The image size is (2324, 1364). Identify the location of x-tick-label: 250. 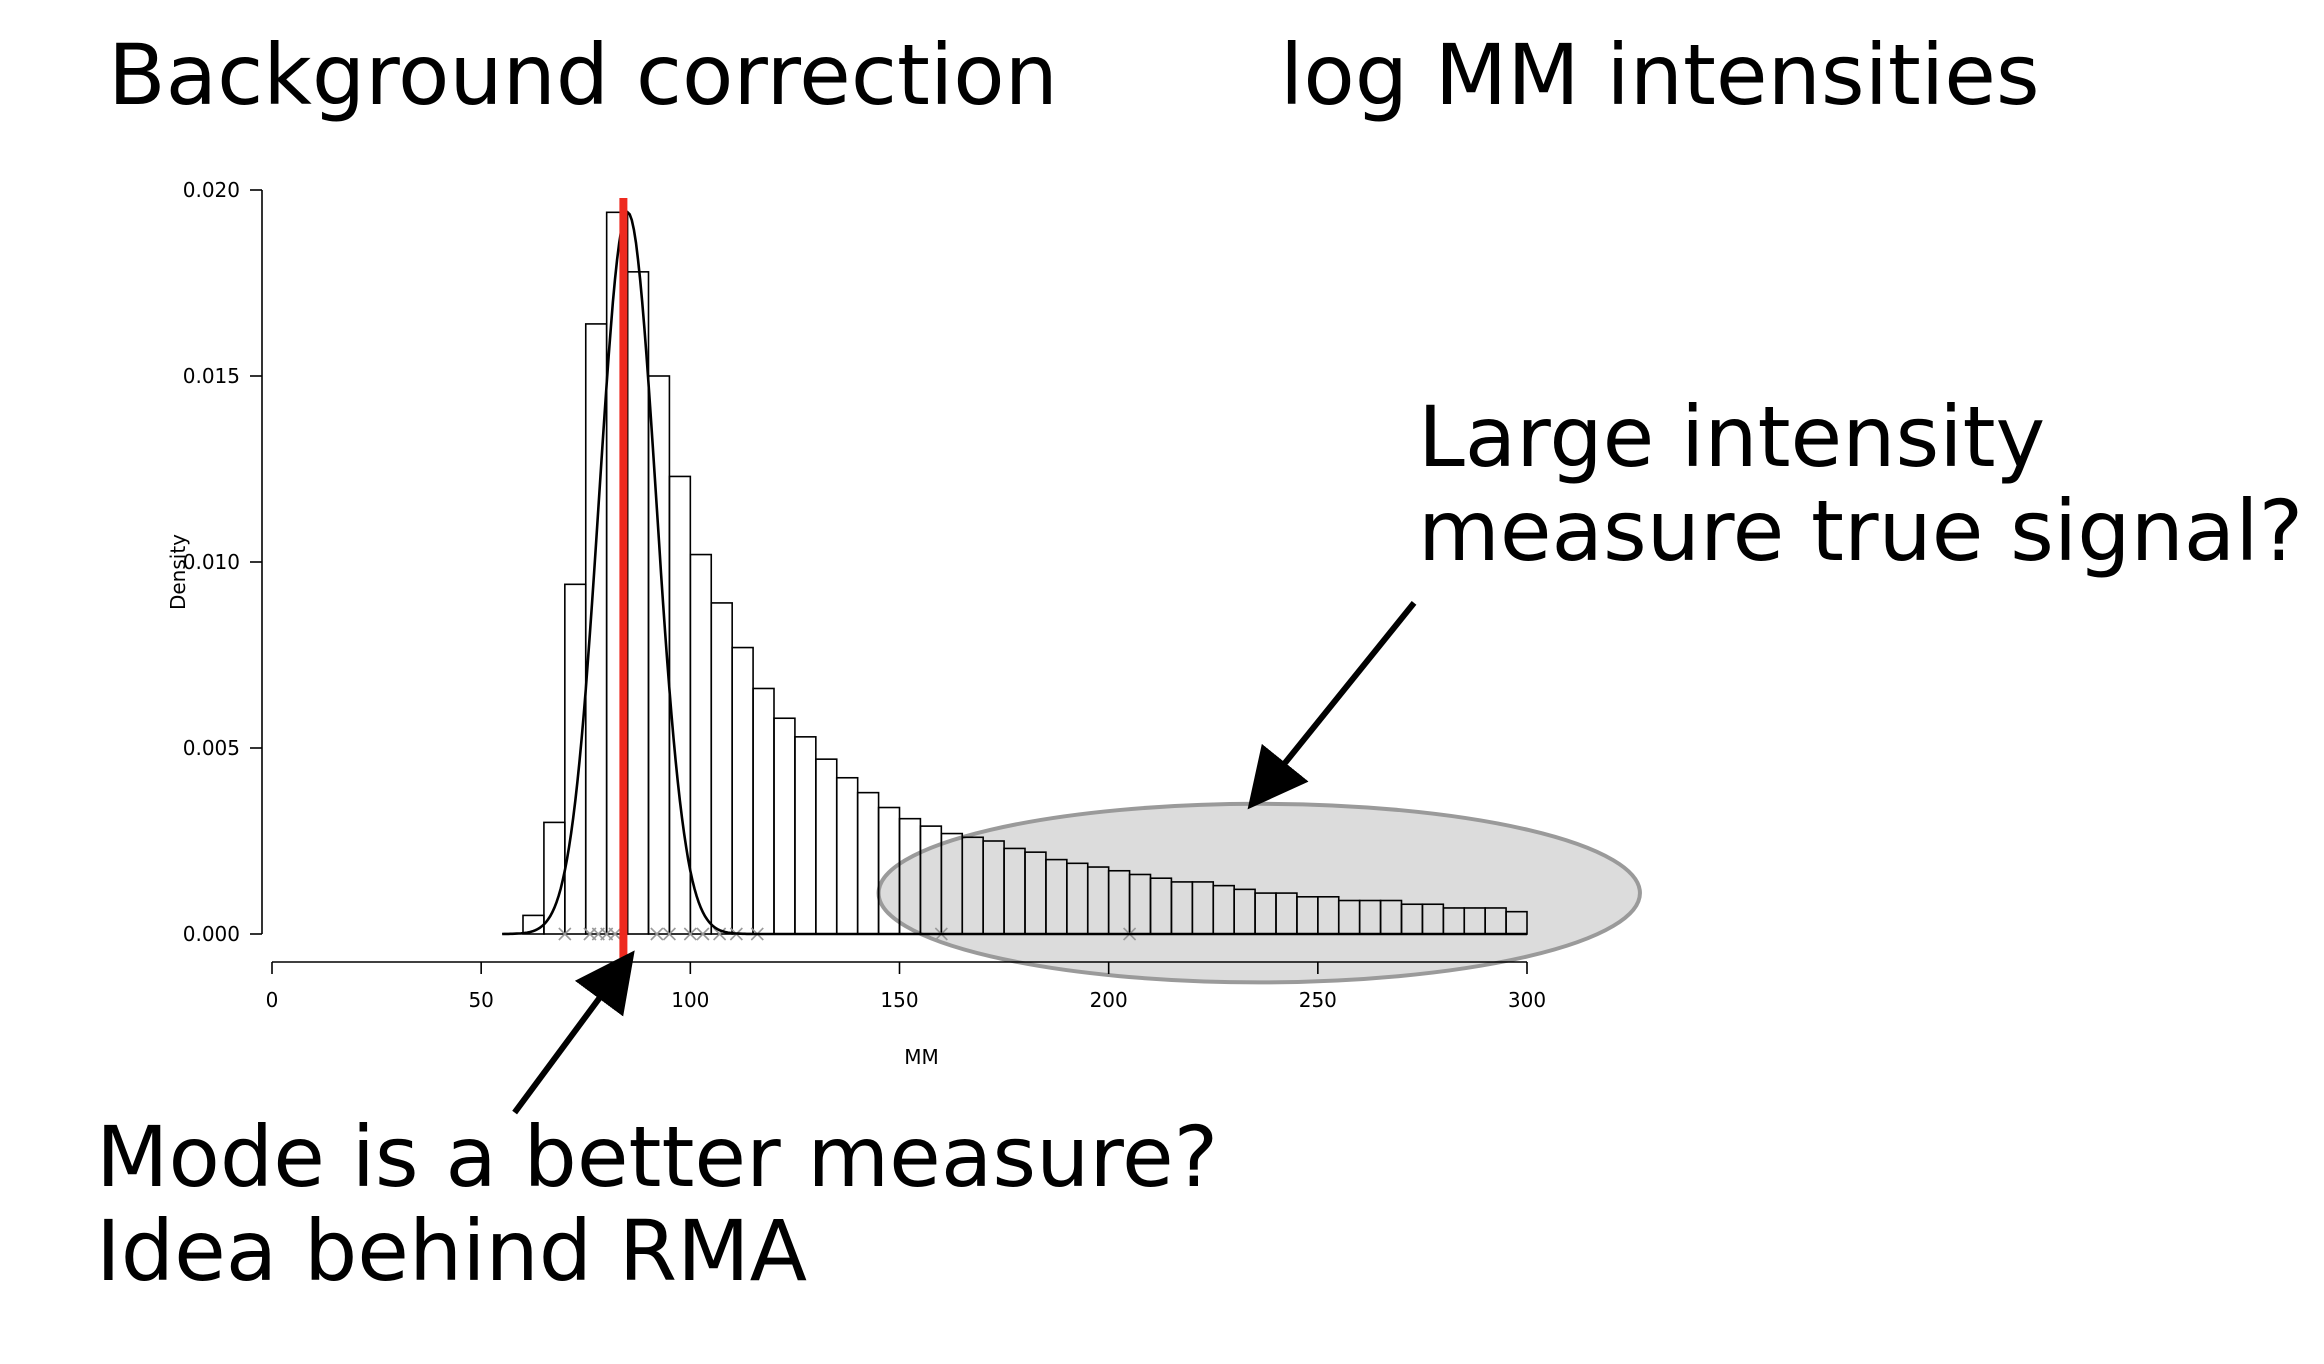
(1318, 1000).